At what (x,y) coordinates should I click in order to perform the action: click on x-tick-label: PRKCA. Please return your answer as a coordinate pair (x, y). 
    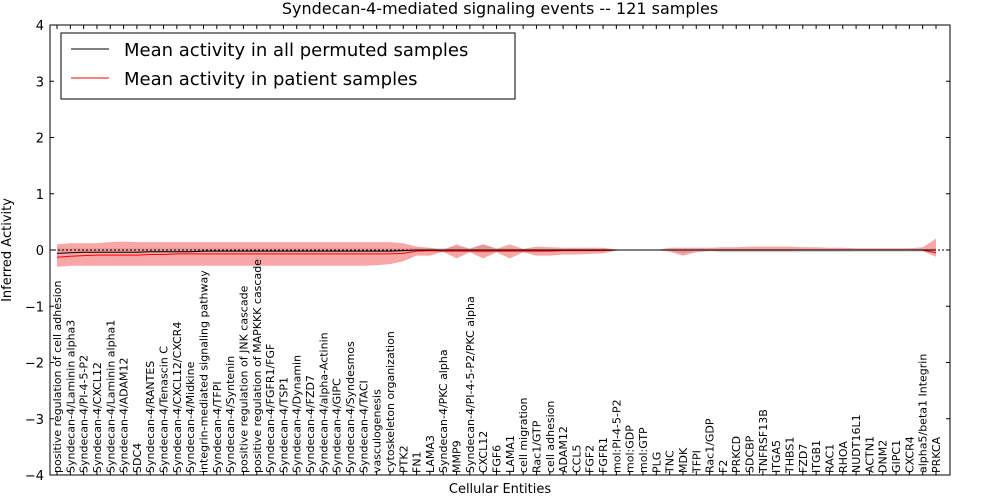
    Looking at the image, I should click on (936, 454).